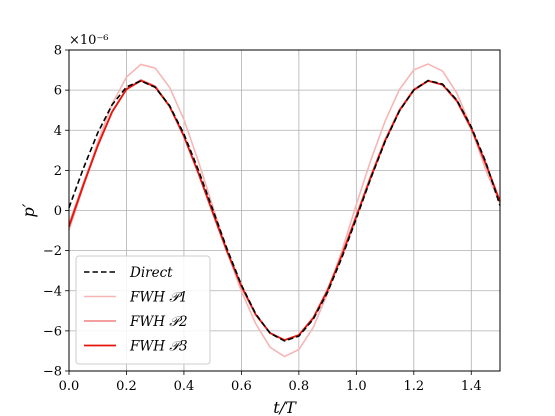  I want to click on x-tick-label: 0.0, so click(69, 386).